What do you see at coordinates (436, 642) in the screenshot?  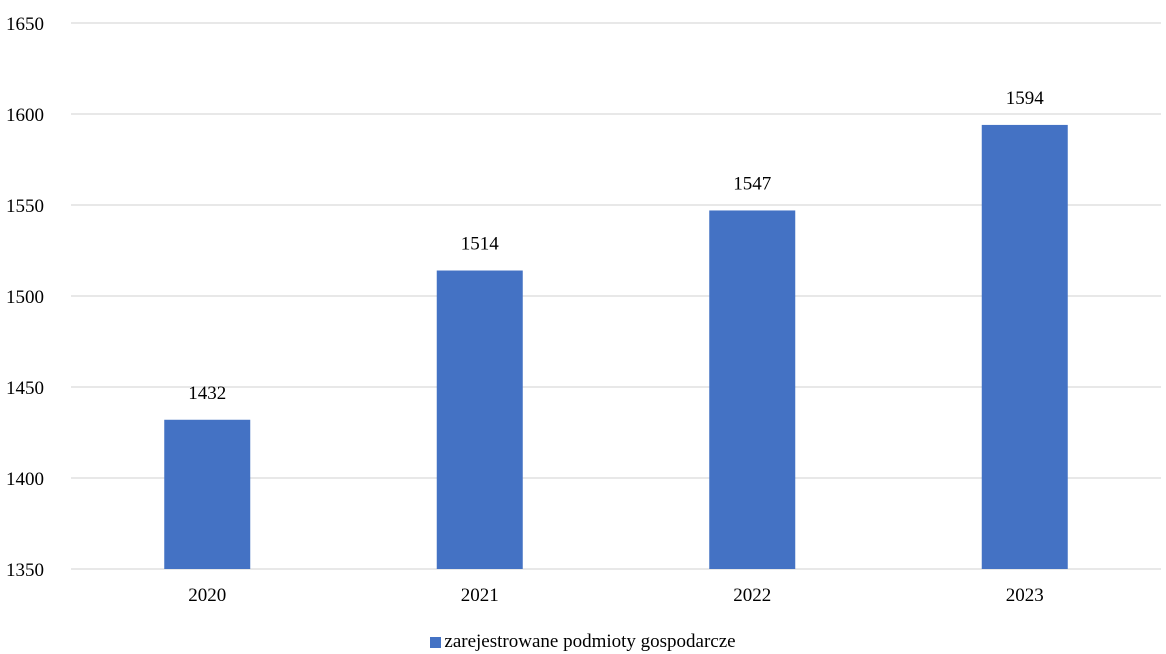 I see `legend-swatch` at bounding box center [436, 642].